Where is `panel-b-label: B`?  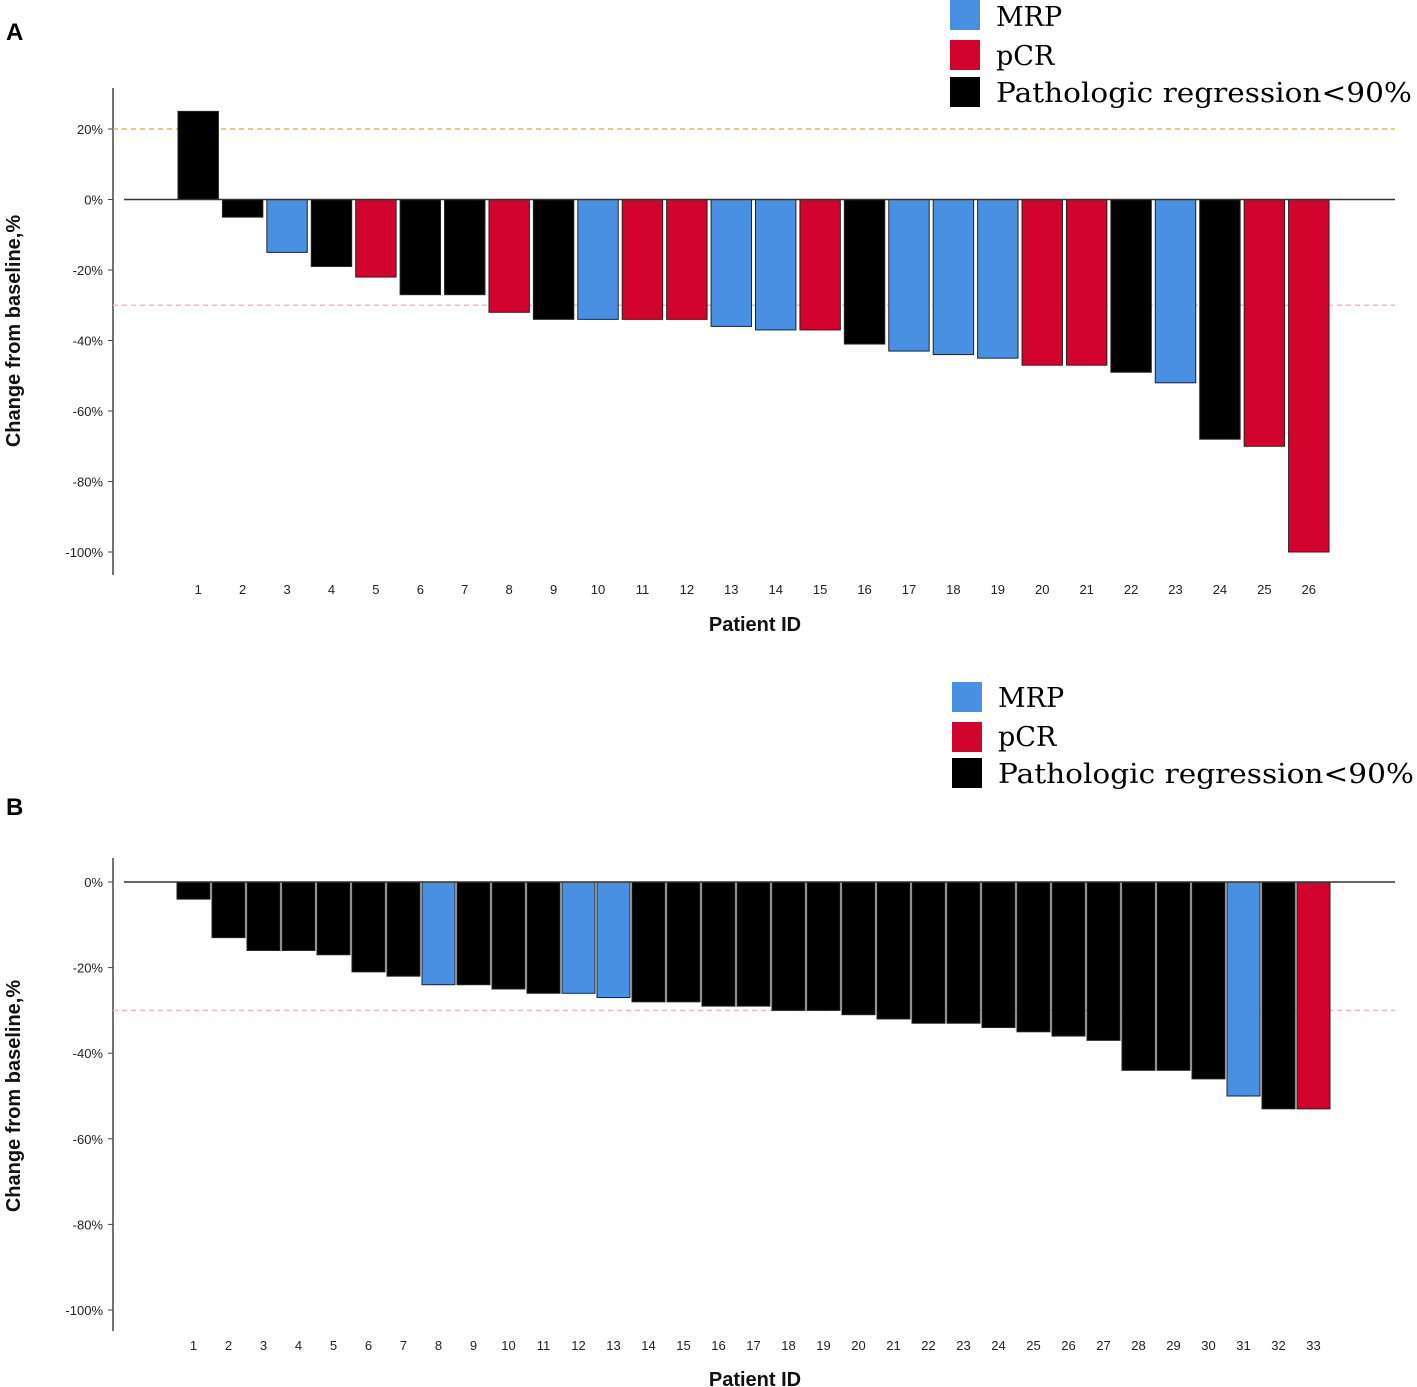 panel-b-label: B is located at coordinates (14, 807).